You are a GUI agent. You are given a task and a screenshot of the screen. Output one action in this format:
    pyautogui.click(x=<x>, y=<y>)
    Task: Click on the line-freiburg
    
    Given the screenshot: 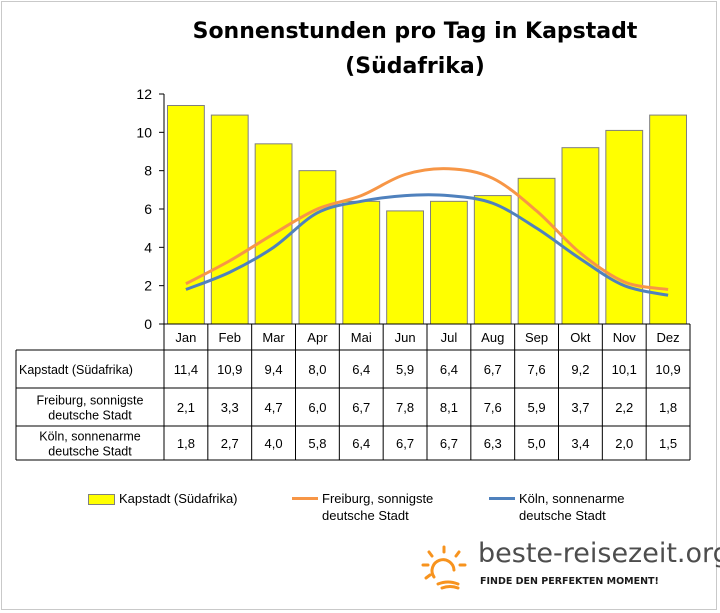 What is the action you would take?
    pyautogui.click(x=427, y=229)
    